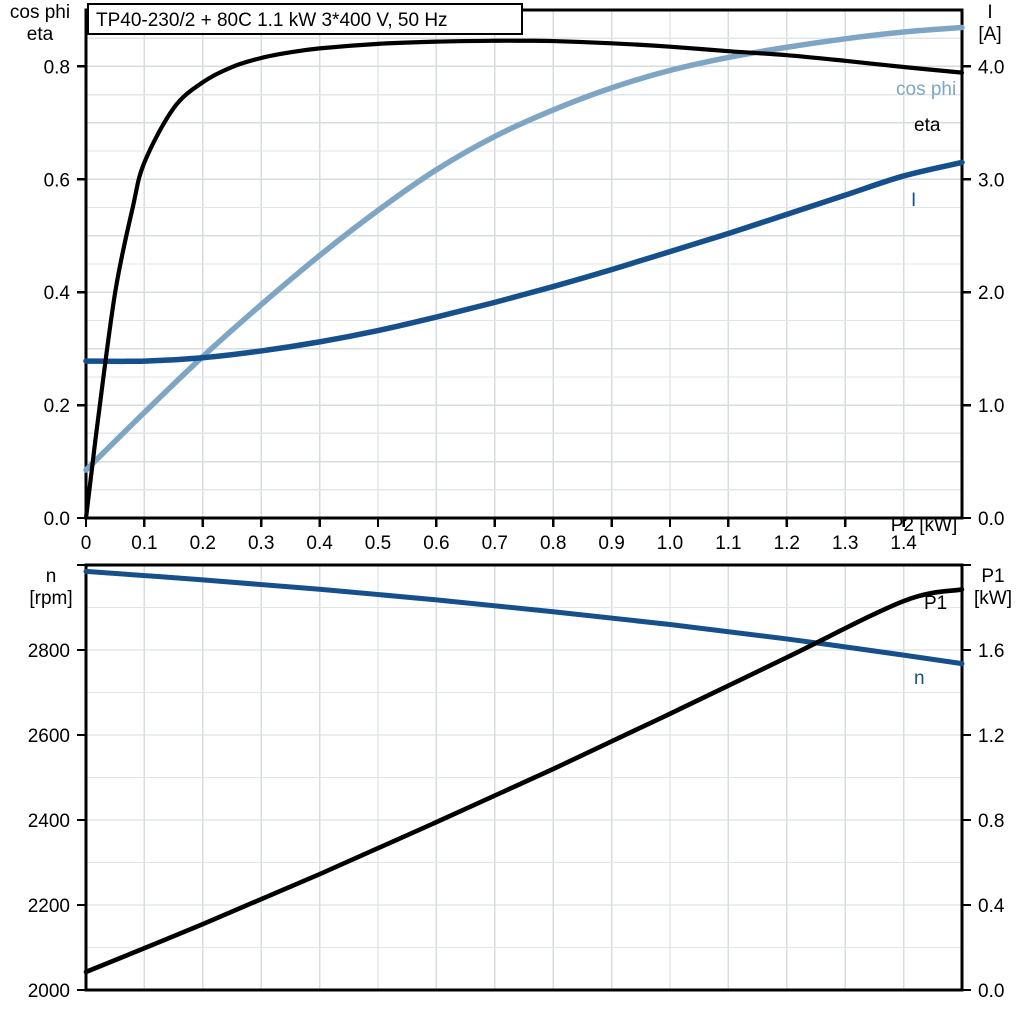  Describe the element at coordinates (261, 543) in the screenshot. I see `top-x-tick-label: 0.3` at that location.